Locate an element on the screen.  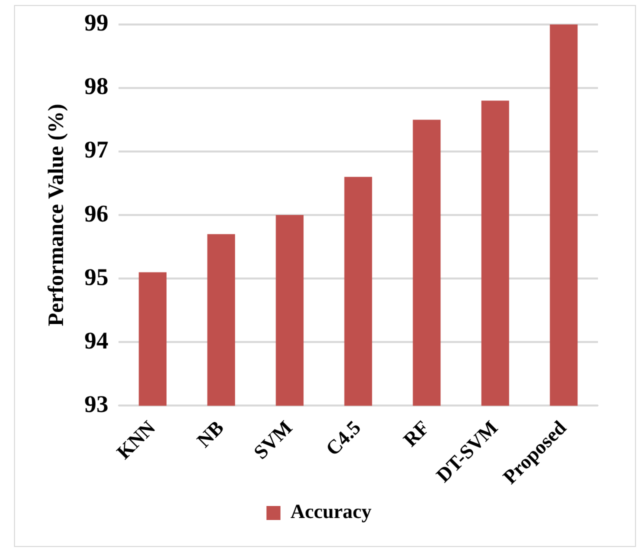
legend-label: Accuracy is located at coordinates (331, 512).